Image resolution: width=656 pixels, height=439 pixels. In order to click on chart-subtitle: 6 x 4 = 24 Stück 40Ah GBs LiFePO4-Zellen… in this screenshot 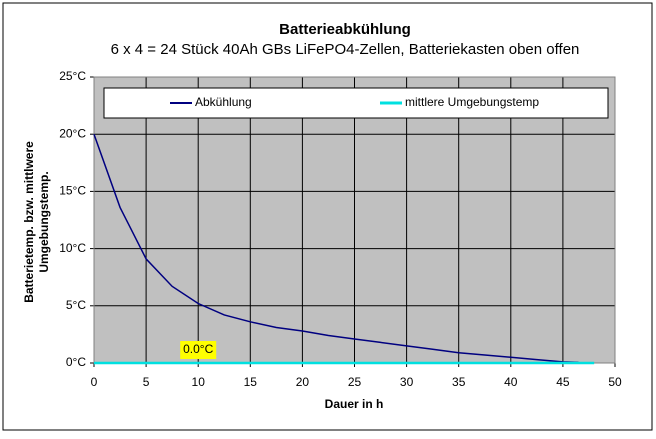, I will do `click(345, 49)`.